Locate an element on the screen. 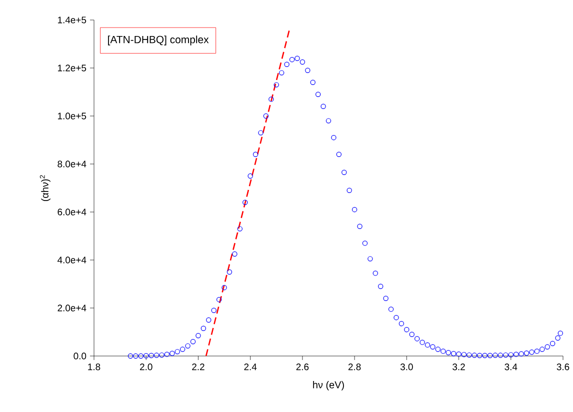  x-tick-label: 3.2 is located at coordinates (458, 367).